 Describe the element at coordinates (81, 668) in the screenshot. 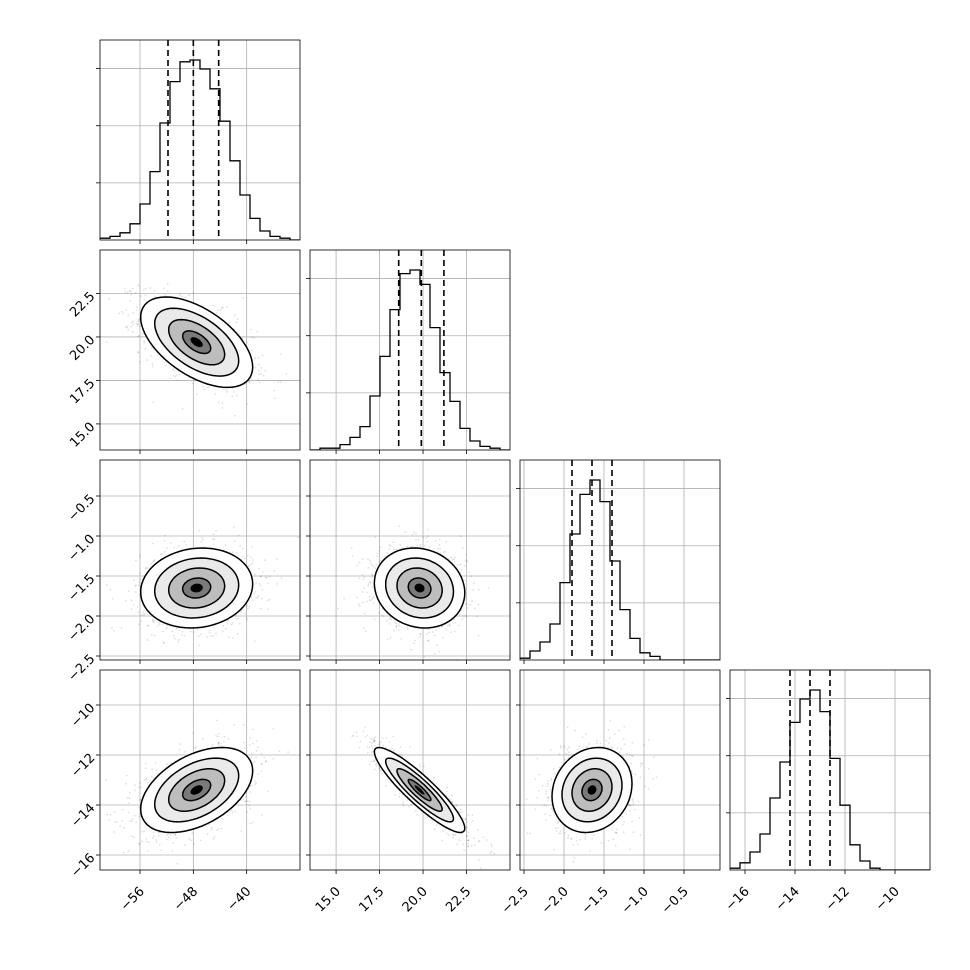

I see `y-tick-label: −2.5` at that location.